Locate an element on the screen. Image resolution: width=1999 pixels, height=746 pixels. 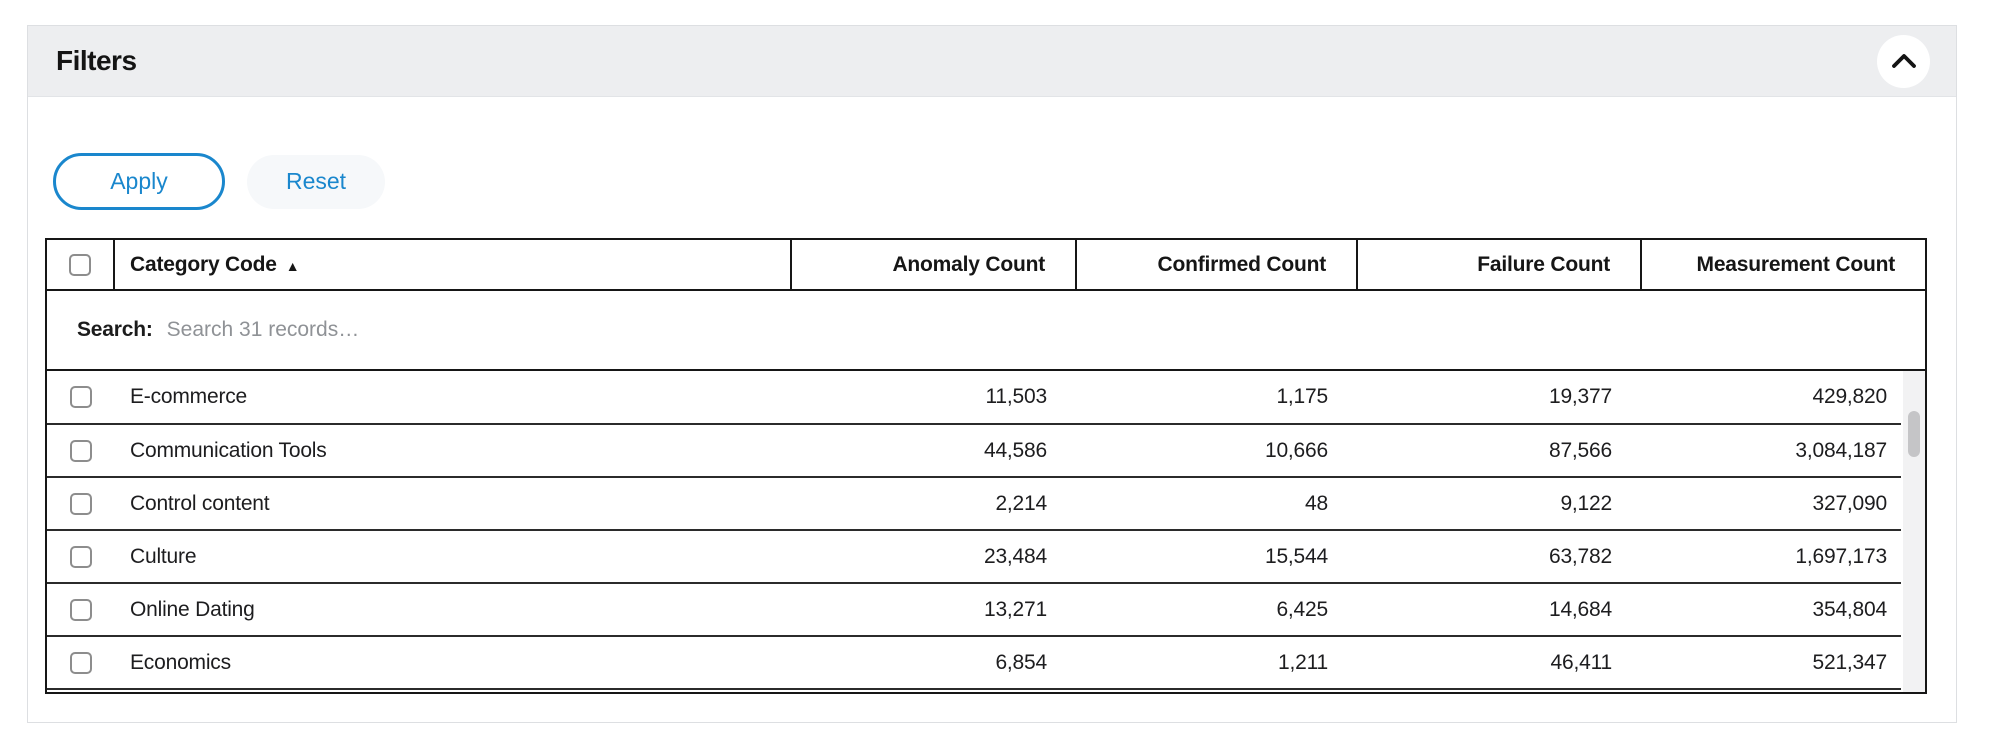
failure-count-cell: 14,684 is located at coordinates (1500, 610).